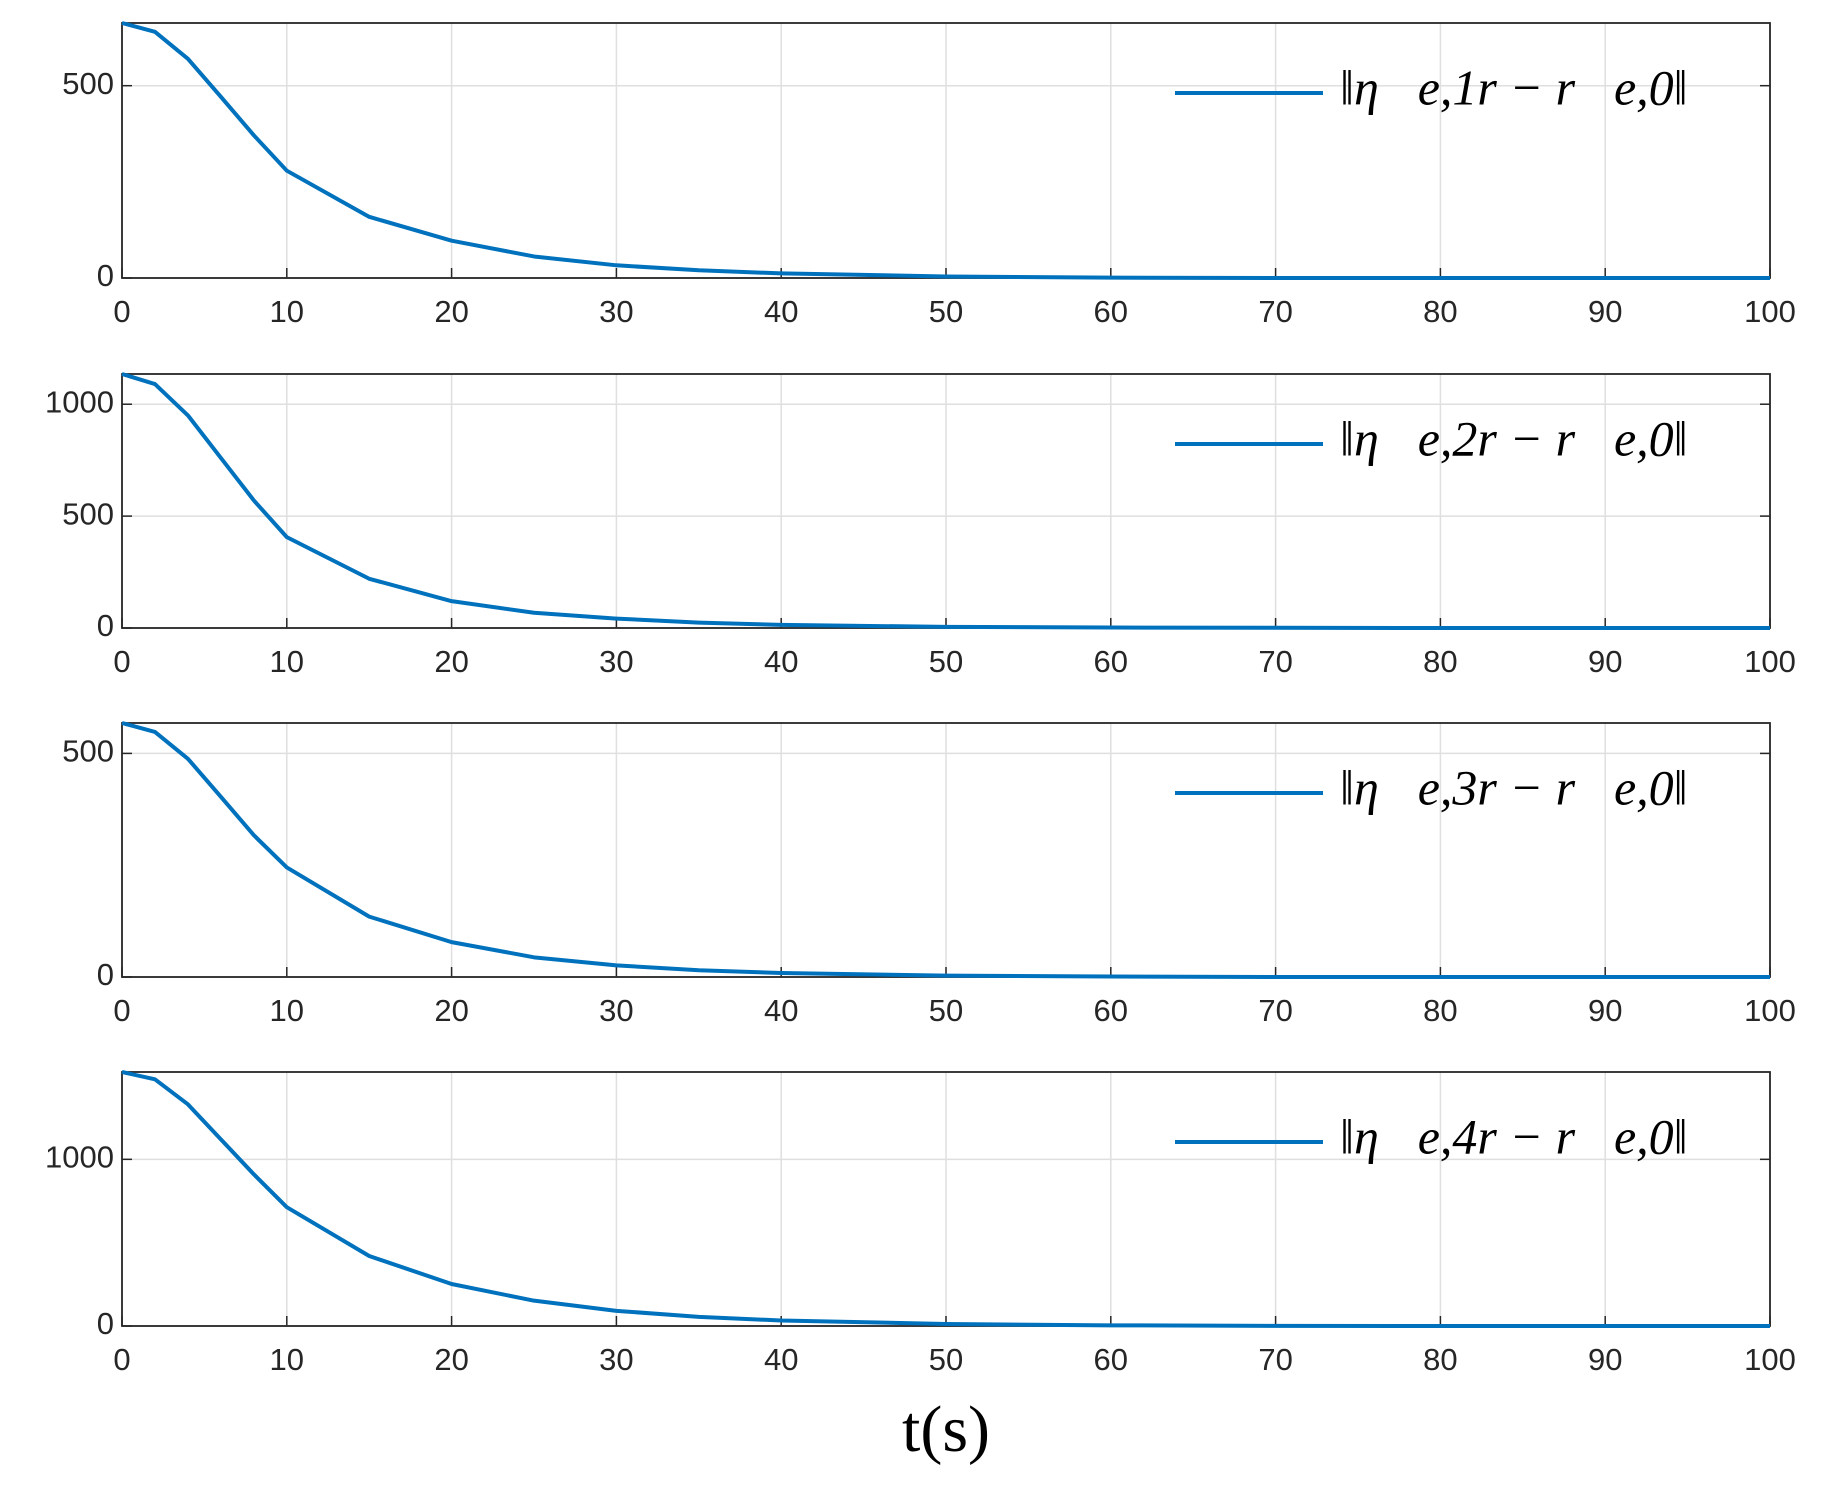 Image resolution: width=1824 pixels, height=1497 pixels. What do you see at coordinates (946, 1429) in the screenshot?
I see `x-axis-label: t(s)` at bounding box center [946, 1429].